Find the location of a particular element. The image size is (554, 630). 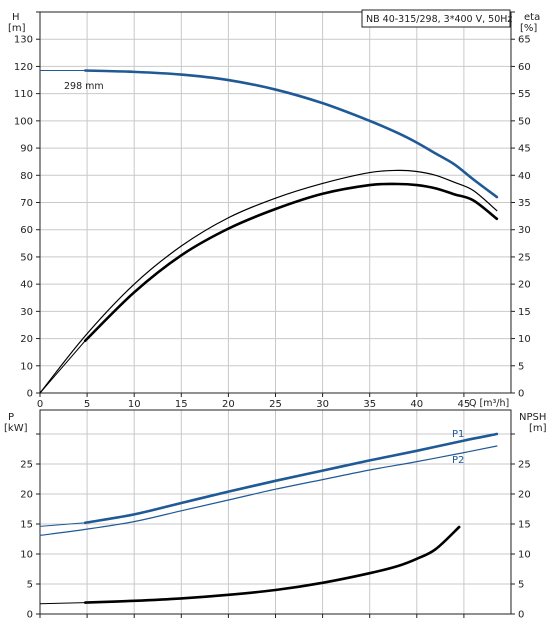

bottom-left-tick-label: 5 is located at coordinates (30, 585).